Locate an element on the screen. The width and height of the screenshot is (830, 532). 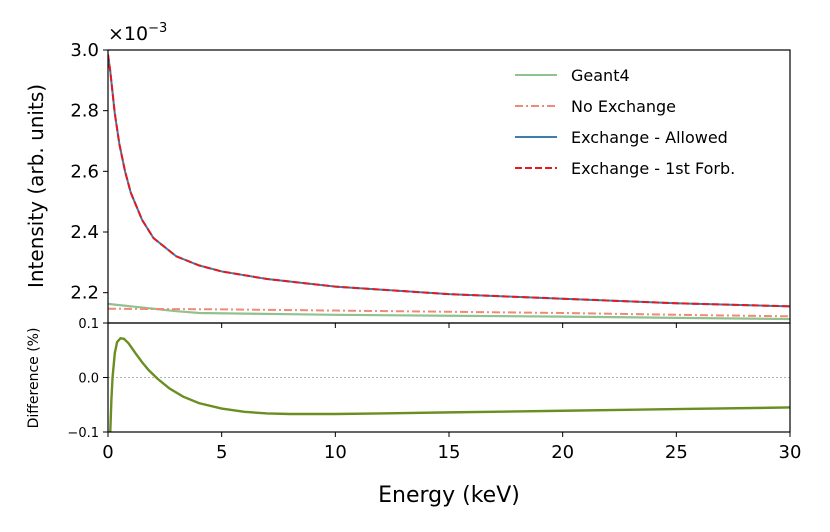
x-tick-label: 25 is located at coordinates (676, 452).